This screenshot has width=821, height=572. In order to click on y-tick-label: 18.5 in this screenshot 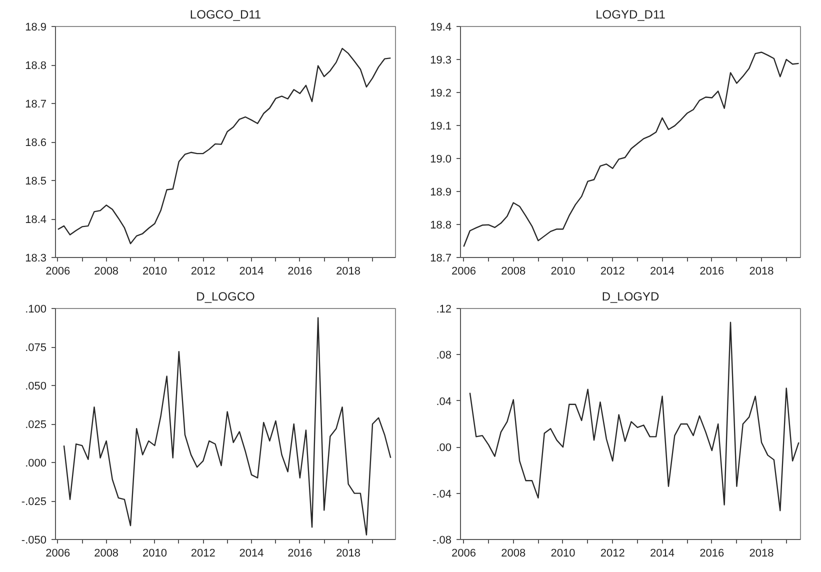, I will do `click(36, 182)`.